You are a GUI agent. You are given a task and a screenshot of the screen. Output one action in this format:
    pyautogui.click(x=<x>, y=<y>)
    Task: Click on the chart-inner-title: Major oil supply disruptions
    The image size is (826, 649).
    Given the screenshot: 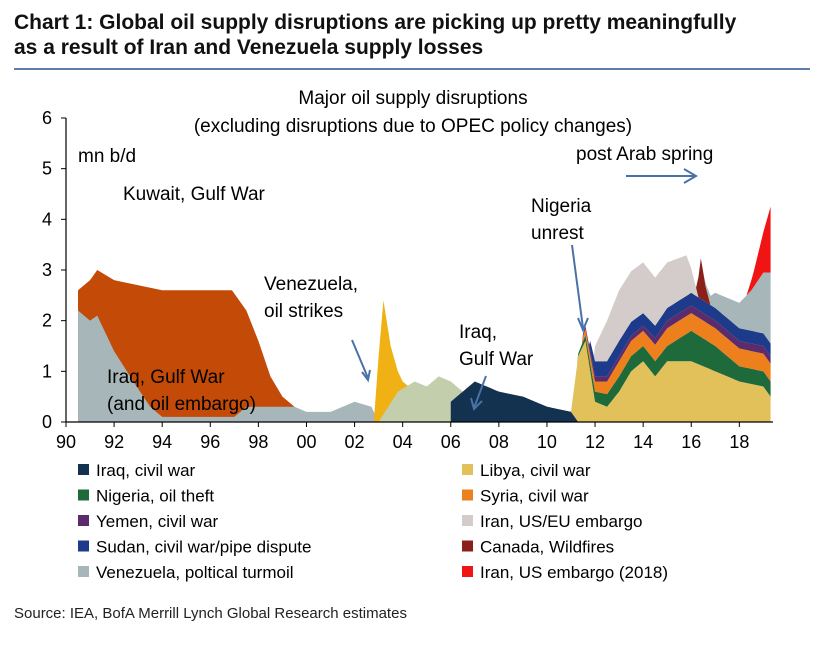 What is the action you would take?
    pyautogui.click(x=412, y=98)
    